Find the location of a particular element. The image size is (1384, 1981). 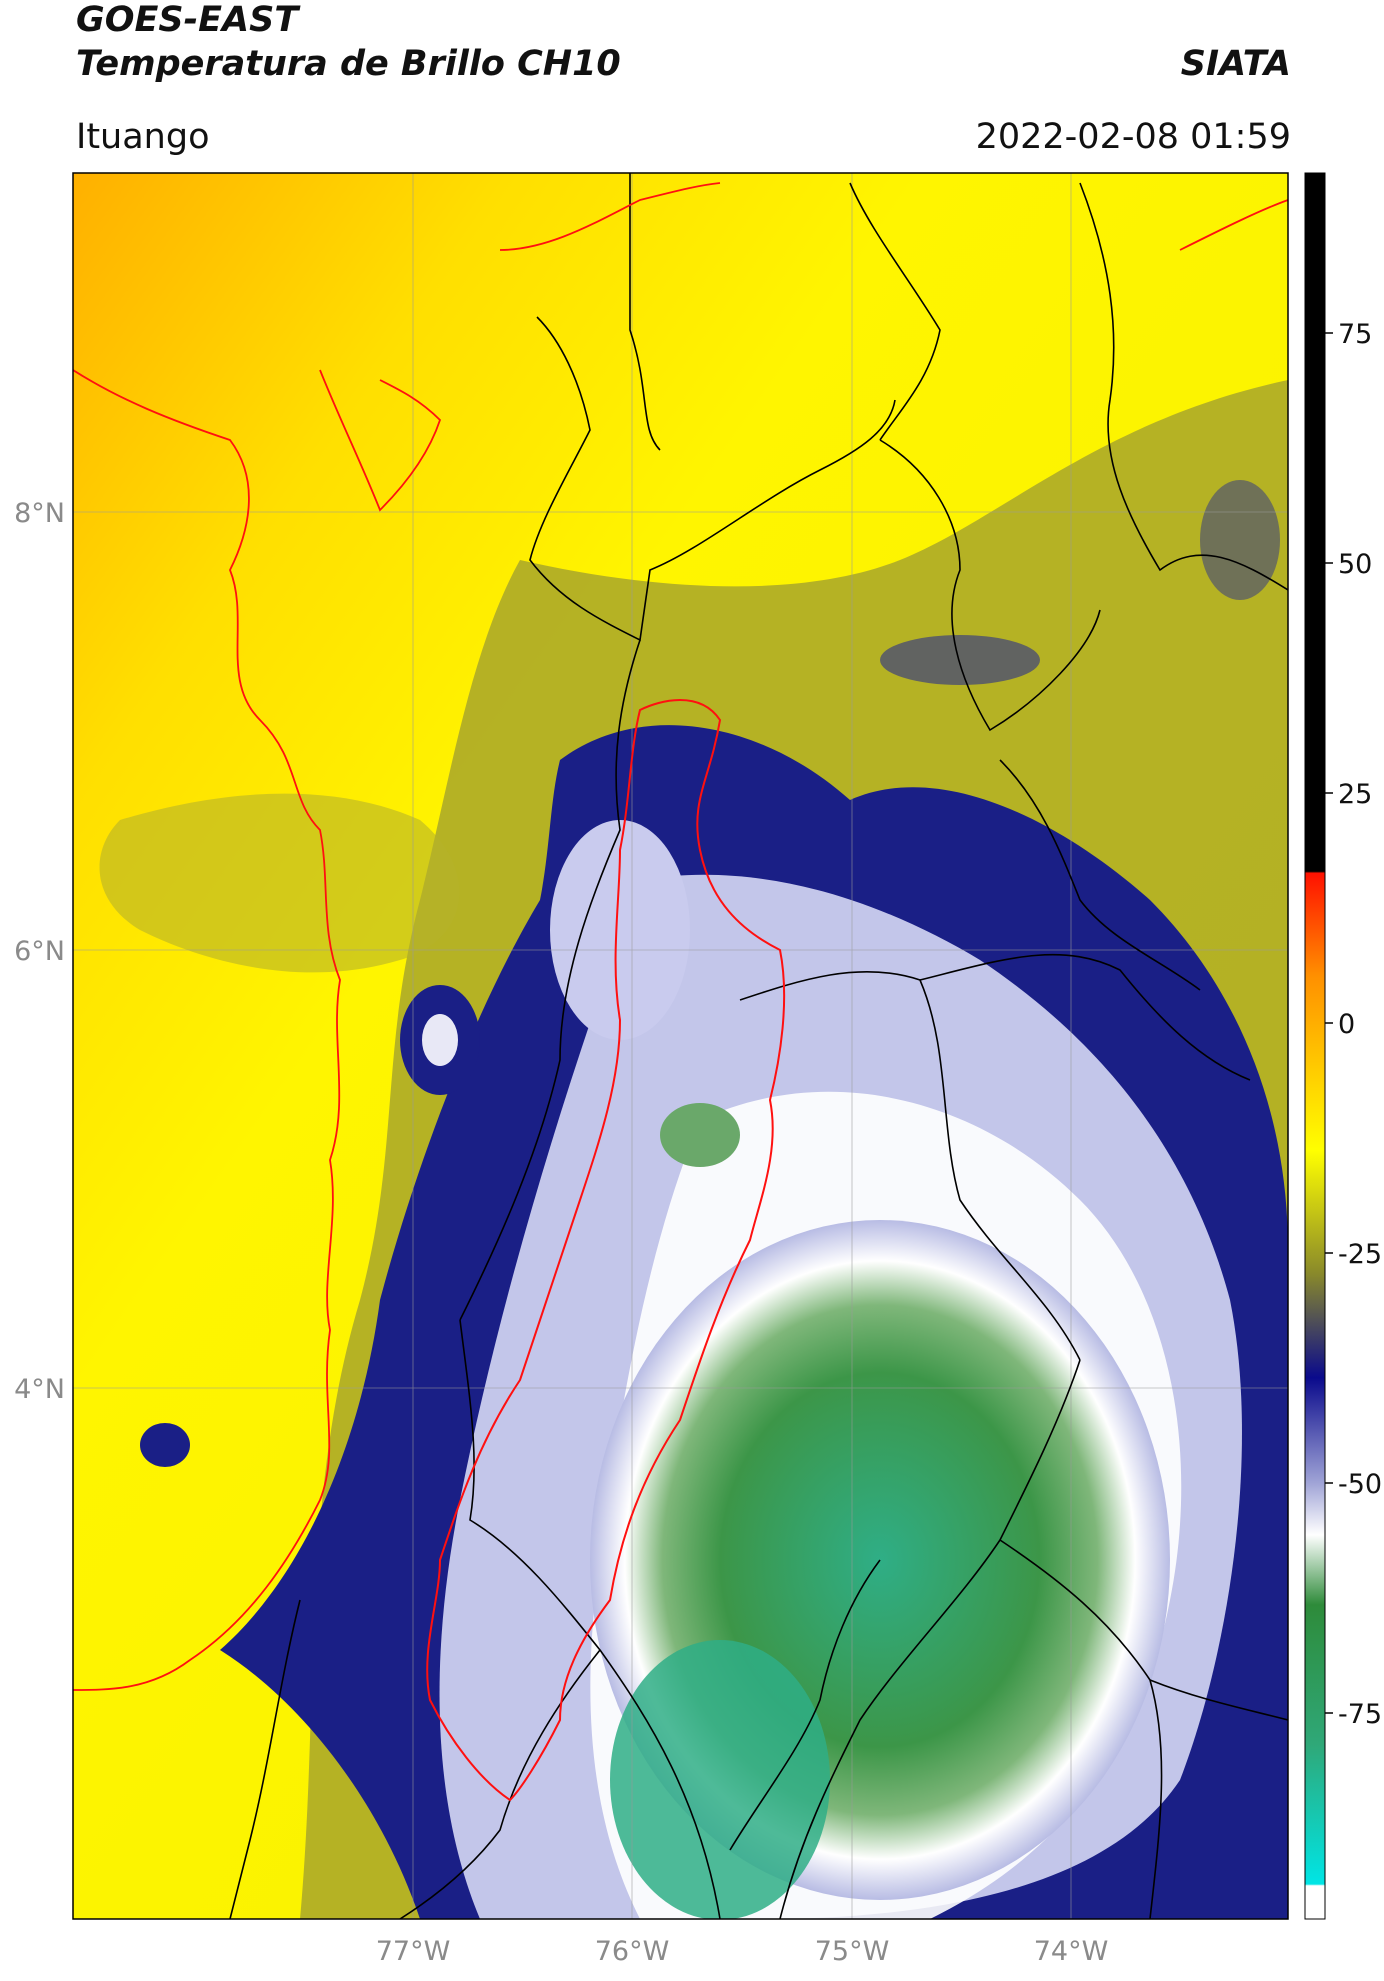

colorbar-tick-50: 50 is located at coordinates (1355, 564).